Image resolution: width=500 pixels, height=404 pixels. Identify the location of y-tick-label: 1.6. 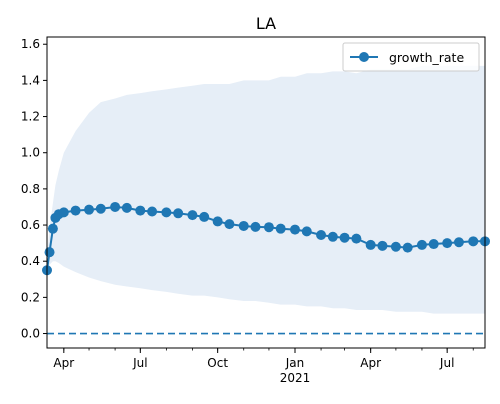
(30, 44).